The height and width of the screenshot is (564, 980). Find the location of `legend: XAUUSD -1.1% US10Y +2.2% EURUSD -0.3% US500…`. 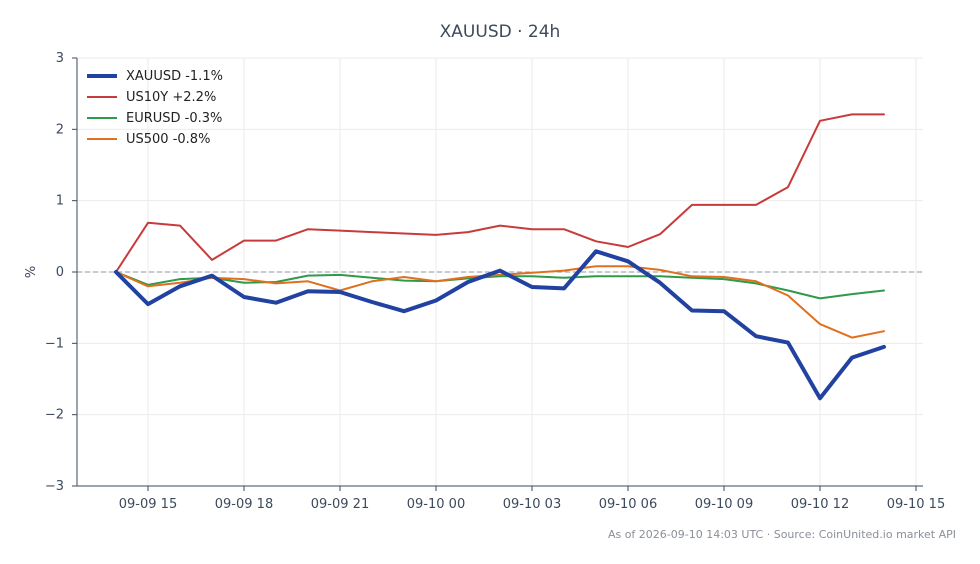

legend: XAUUSD -1.1% US10Y +2.2% EURUSD -0.3% US500… is located at coordinates (155, 108).